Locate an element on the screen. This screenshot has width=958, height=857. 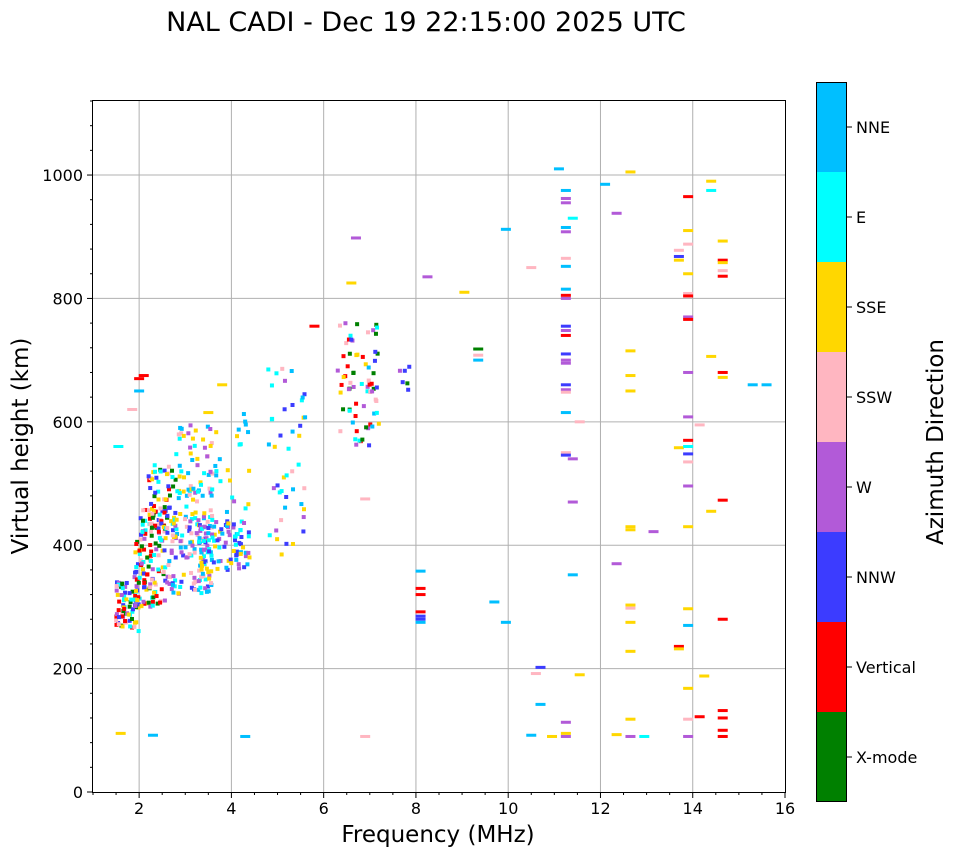
colorbar-swatch is located at coordinates (831, 757).